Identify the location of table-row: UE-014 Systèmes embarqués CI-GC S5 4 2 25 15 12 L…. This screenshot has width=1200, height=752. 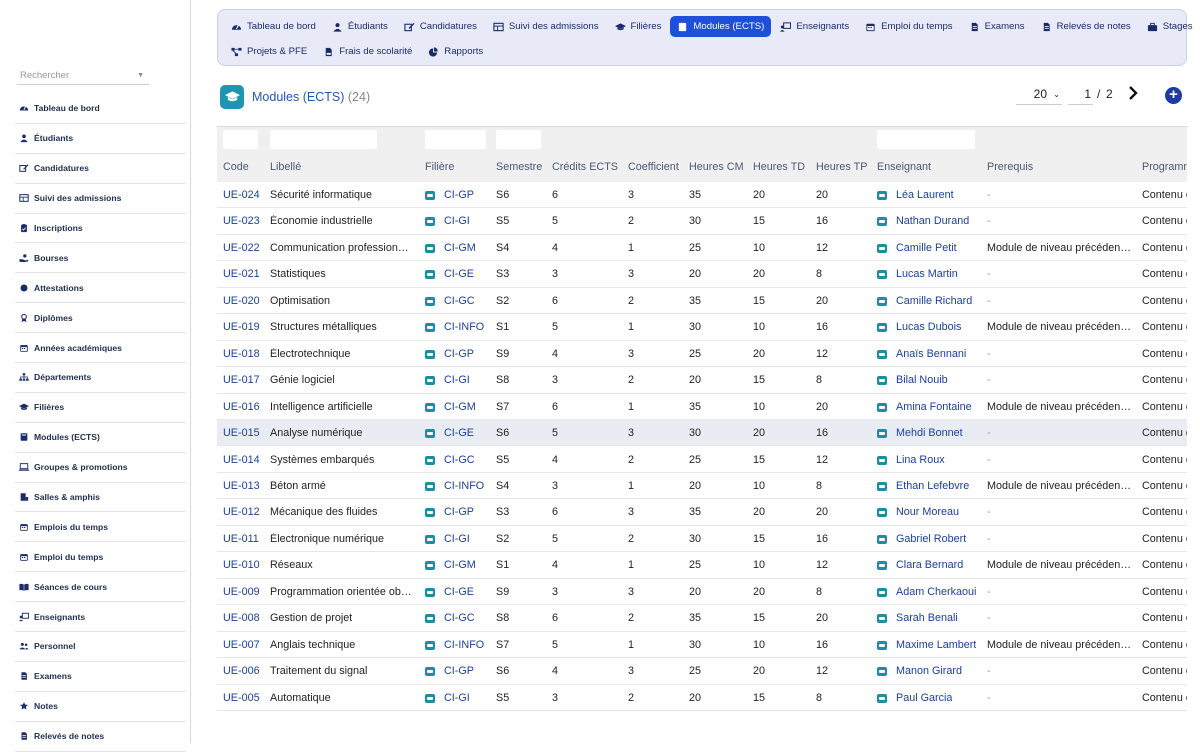
(702, 460).